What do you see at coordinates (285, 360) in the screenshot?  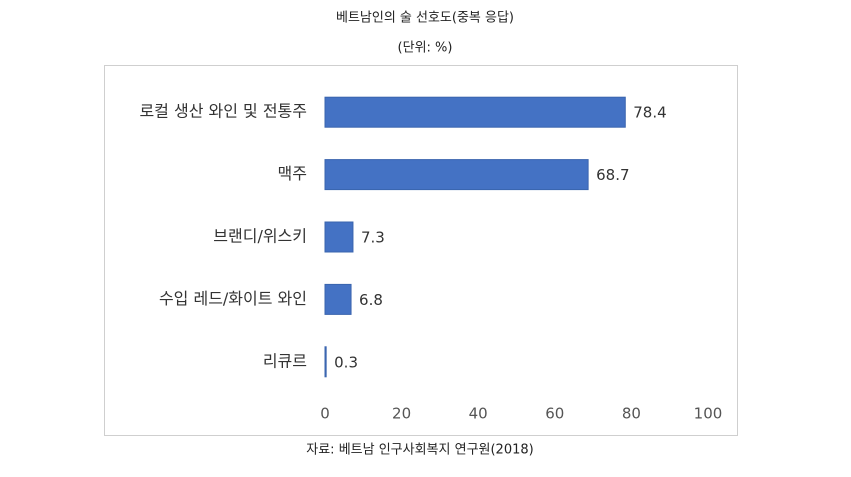 I see `y-tick-label: 리큐르` at bounding box center [285, 360].